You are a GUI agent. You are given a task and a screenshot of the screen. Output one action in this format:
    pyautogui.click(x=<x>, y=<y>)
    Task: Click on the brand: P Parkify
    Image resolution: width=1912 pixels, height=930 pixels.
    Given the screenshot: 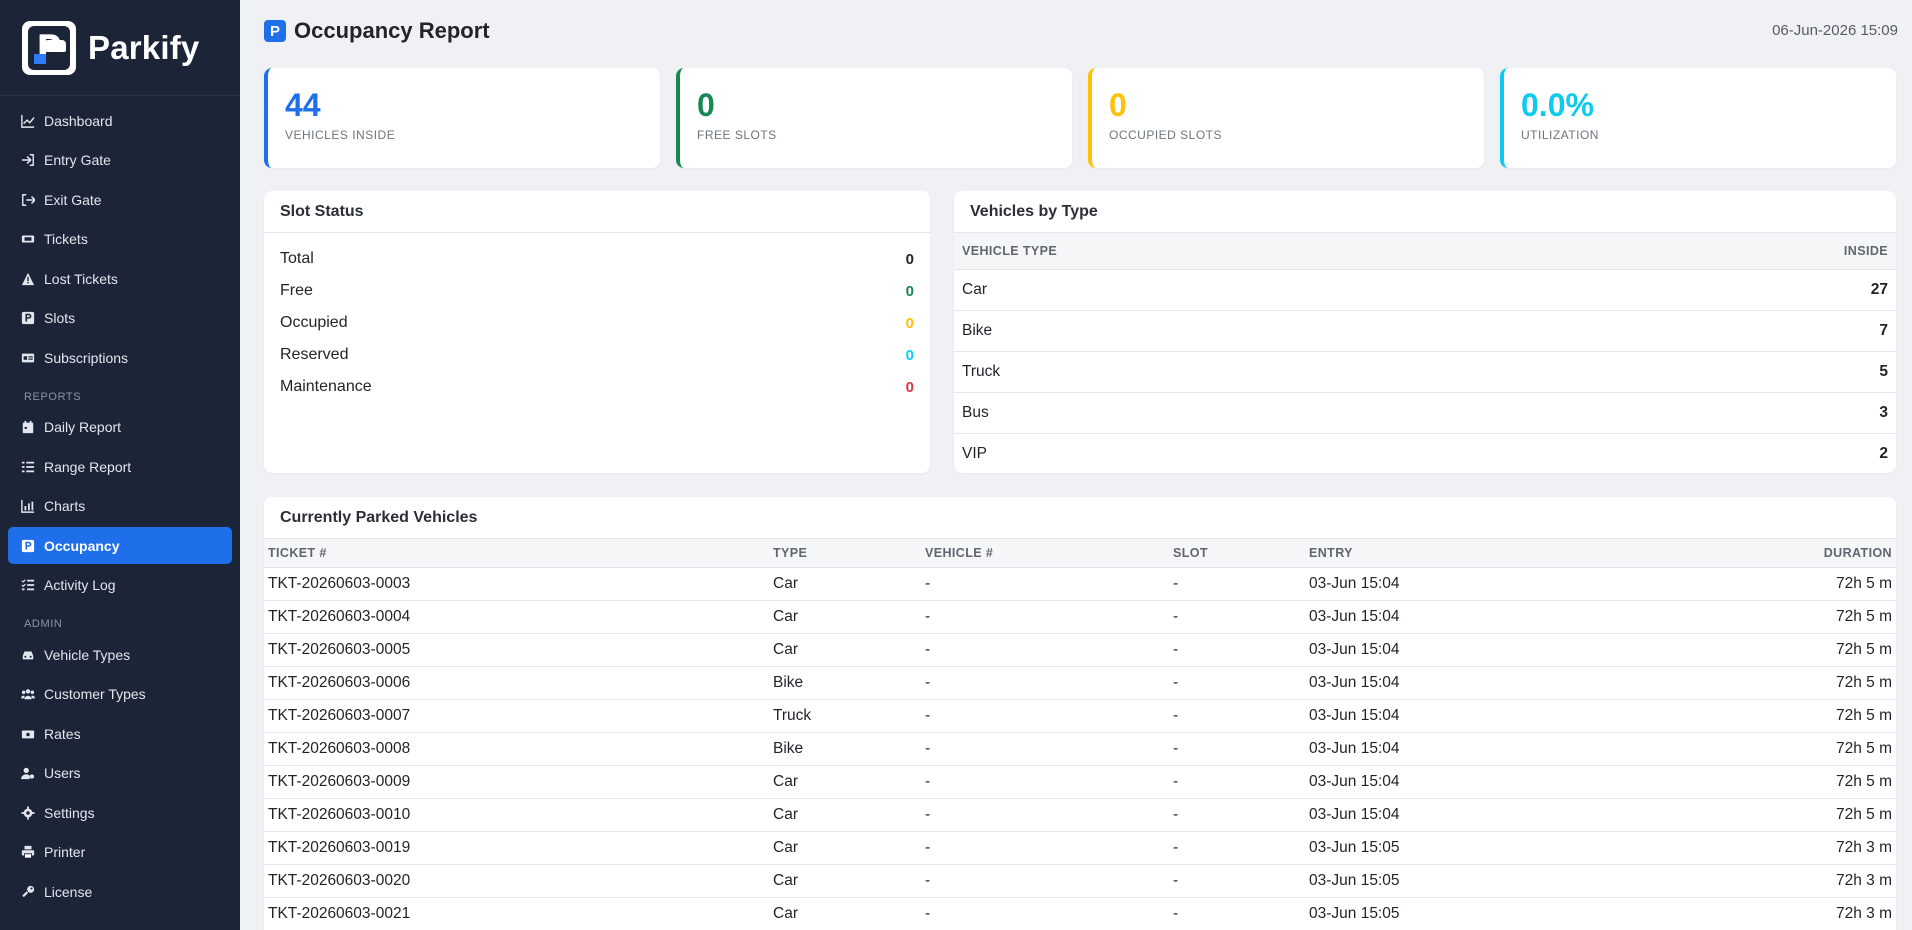 What is the action you would take?
    pyautogui.click(x=120, y=48)
    